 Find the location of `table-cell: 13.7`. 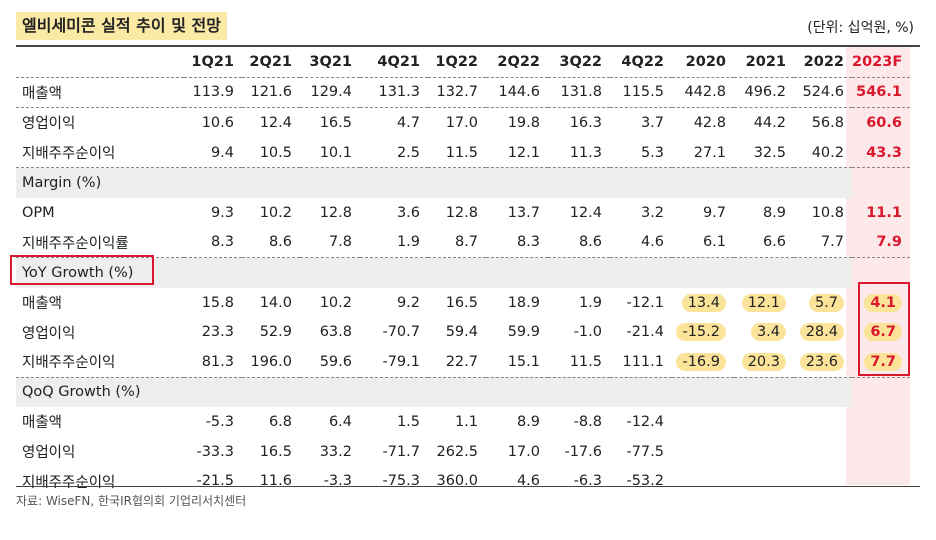

table-cell: 13.7 is located at coordinates (523, 212).